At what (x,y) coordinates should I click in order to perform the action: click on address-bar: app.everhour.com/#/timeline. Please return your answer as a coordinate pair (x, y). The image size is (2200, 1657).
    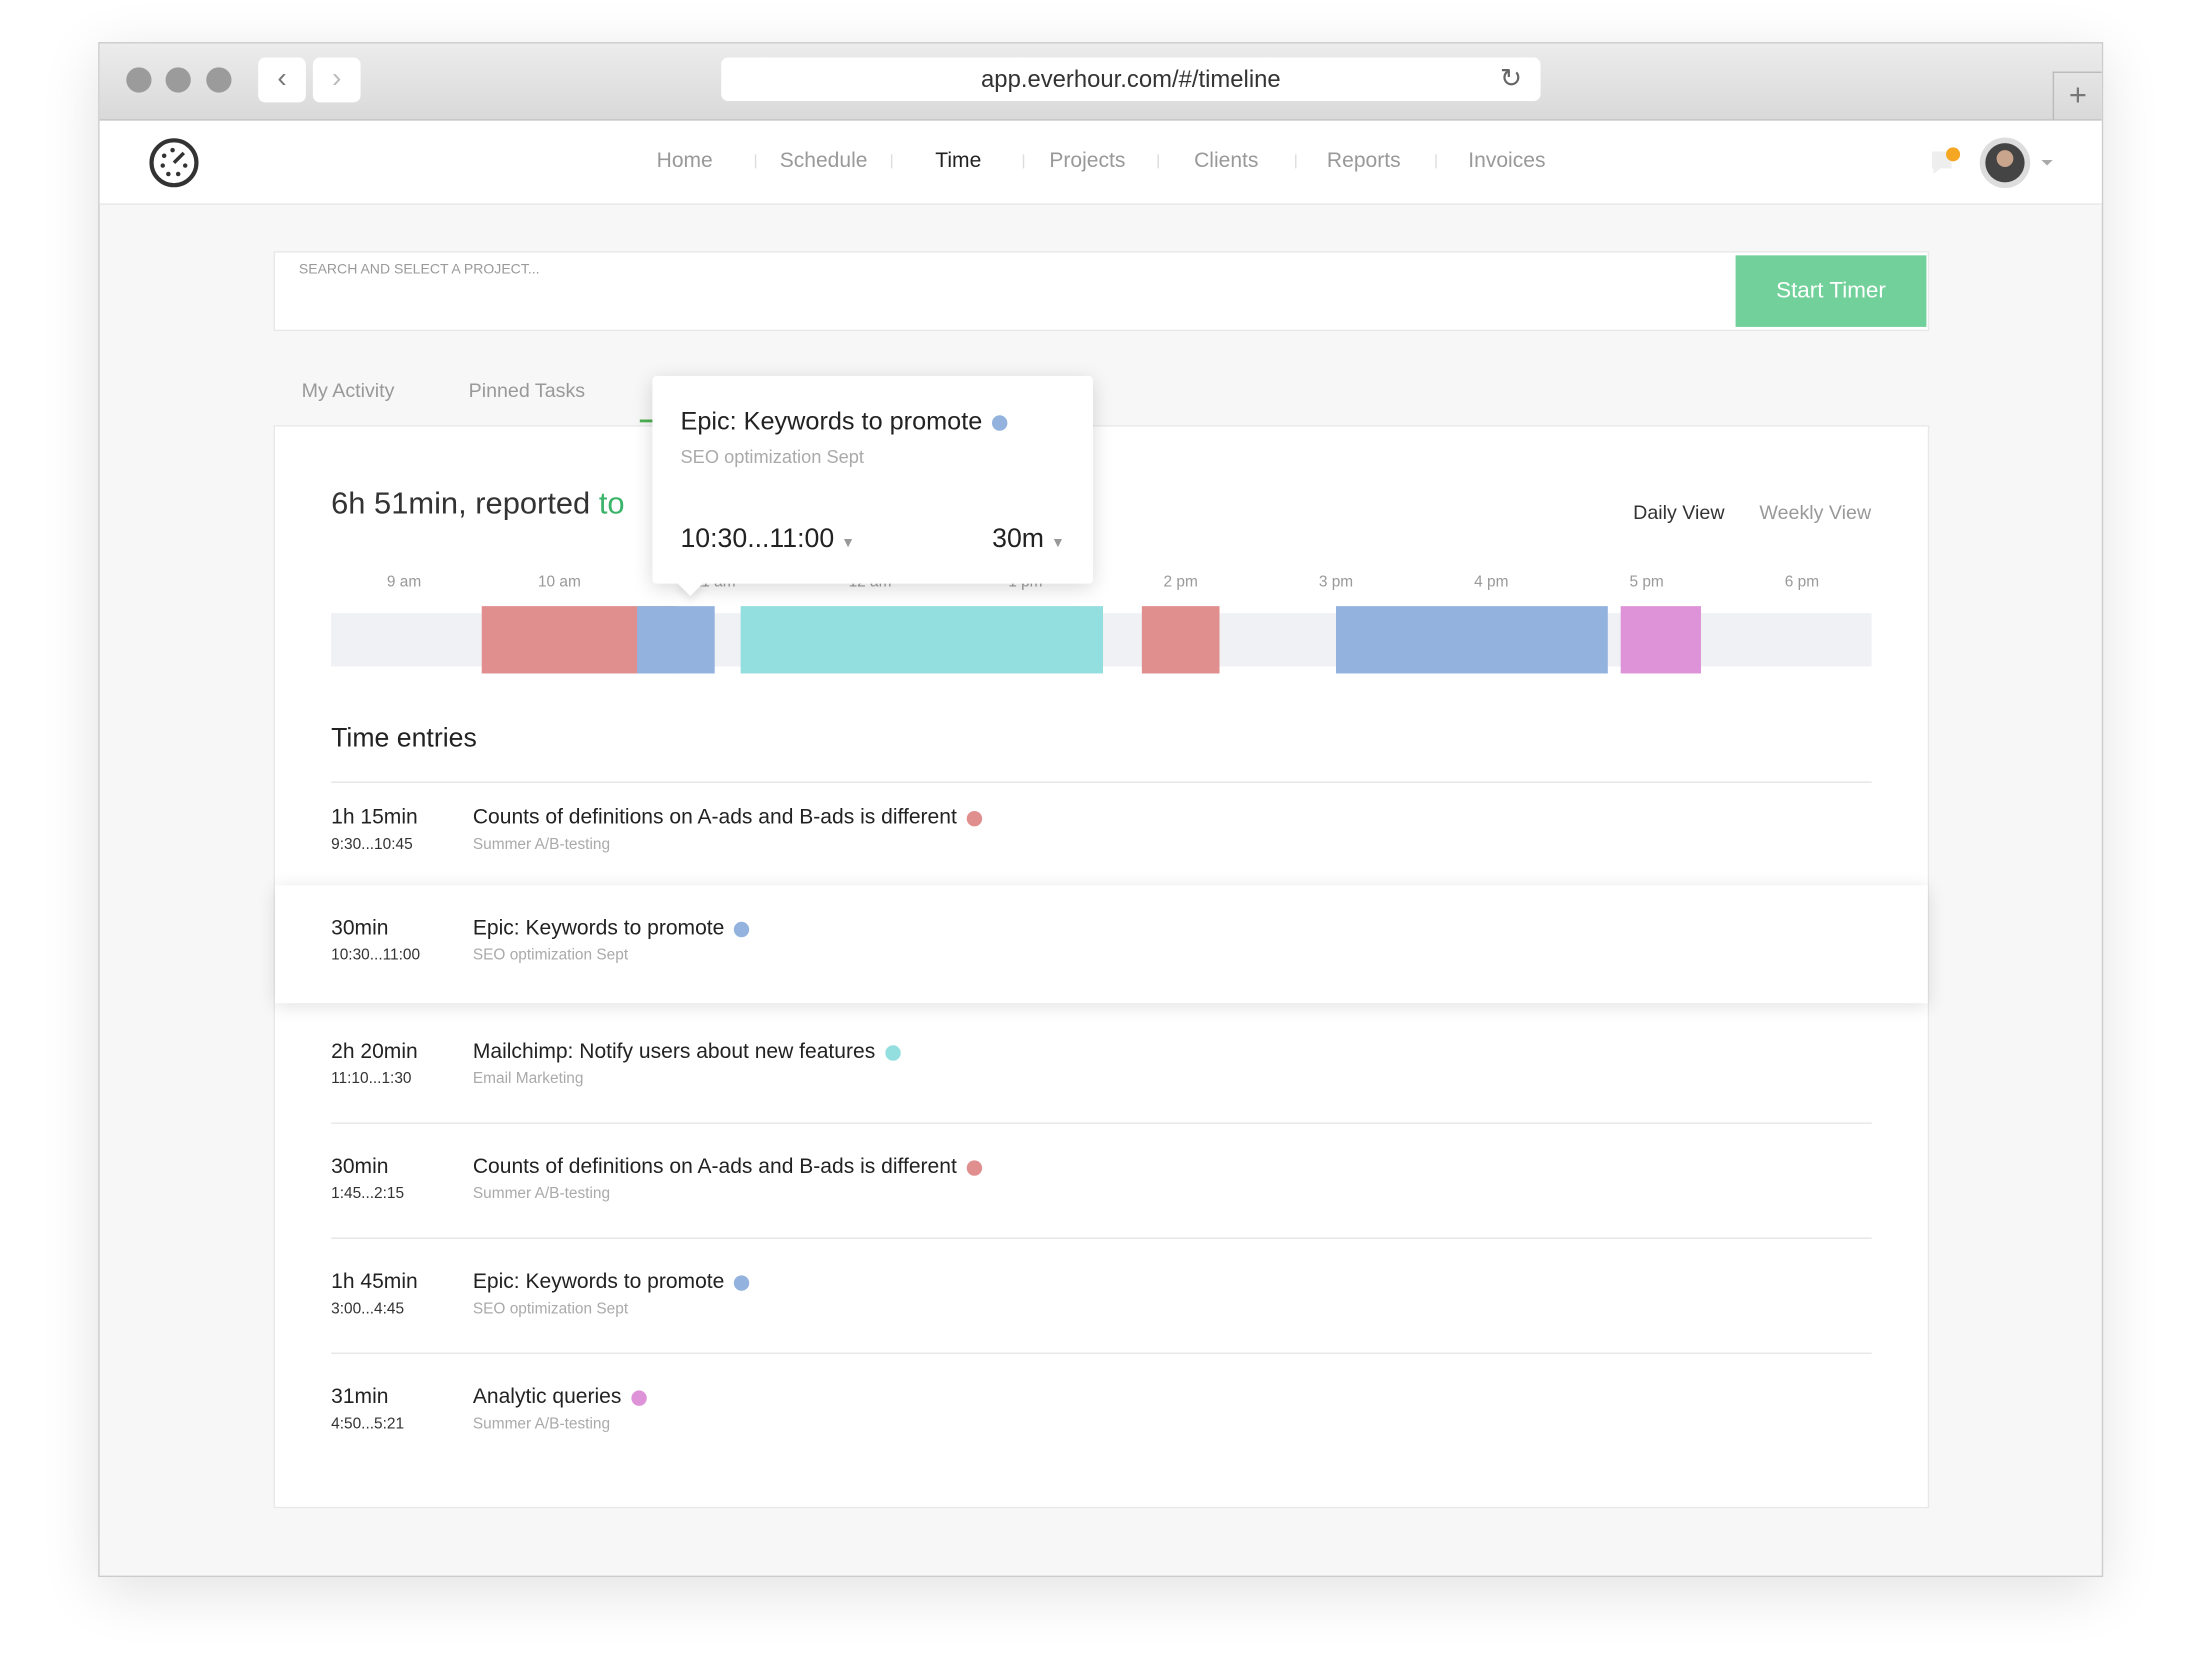
    Looking at the image, I should click on (1131, 79).